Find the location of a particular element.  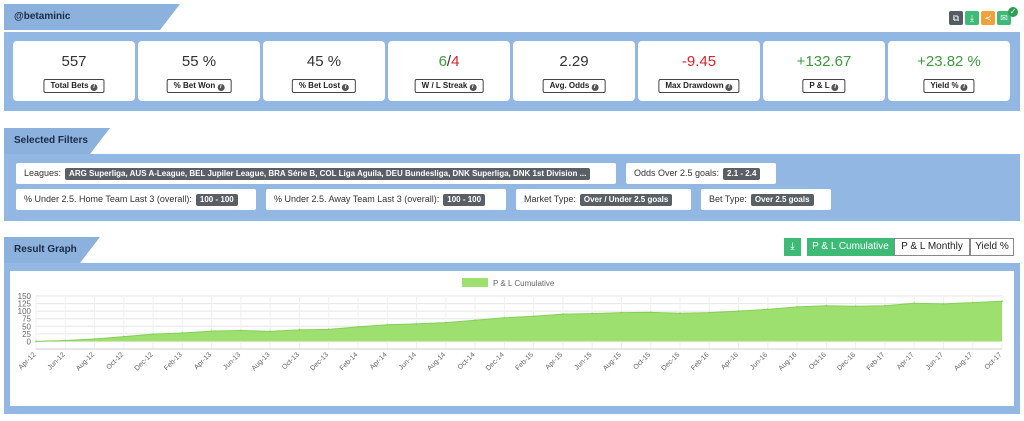

x-tick-label: Oct-15 is located at coordinates (642, 361).